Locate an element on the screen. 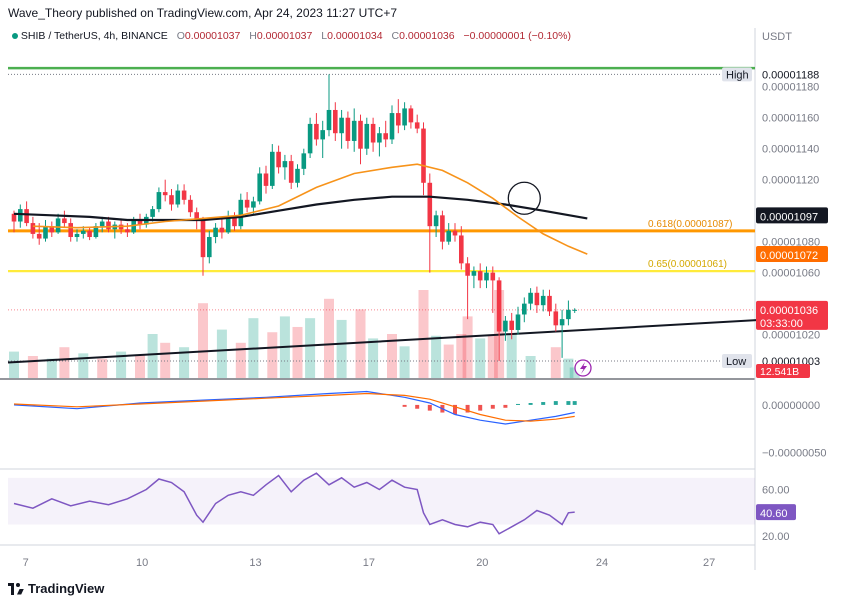  low-label-bg is located at coordinates (737, 360).